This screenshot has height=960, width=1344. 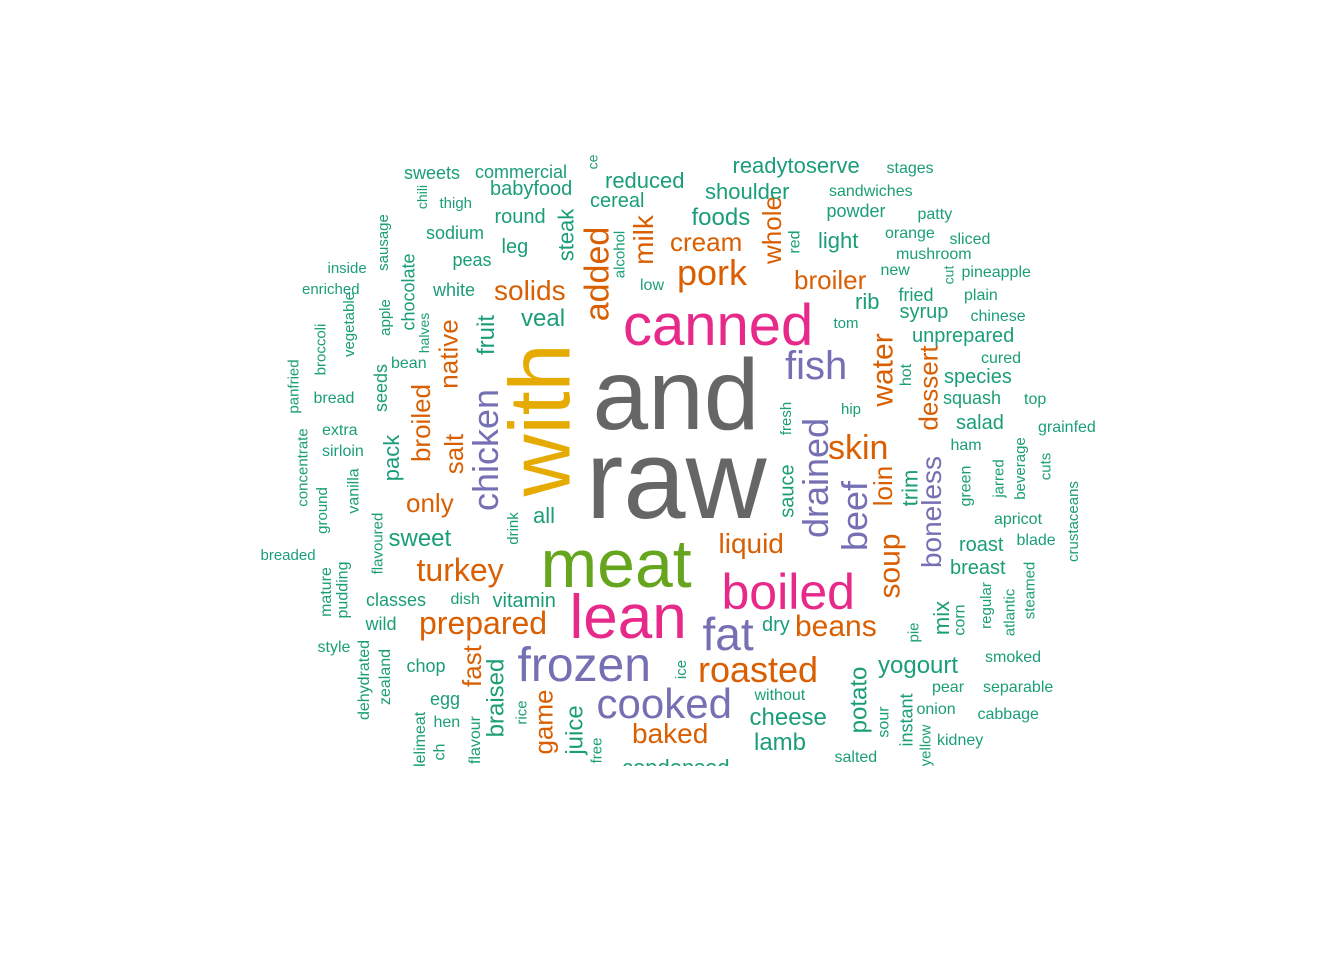 I want to click on word-style: style, so click(x=334, y=648).